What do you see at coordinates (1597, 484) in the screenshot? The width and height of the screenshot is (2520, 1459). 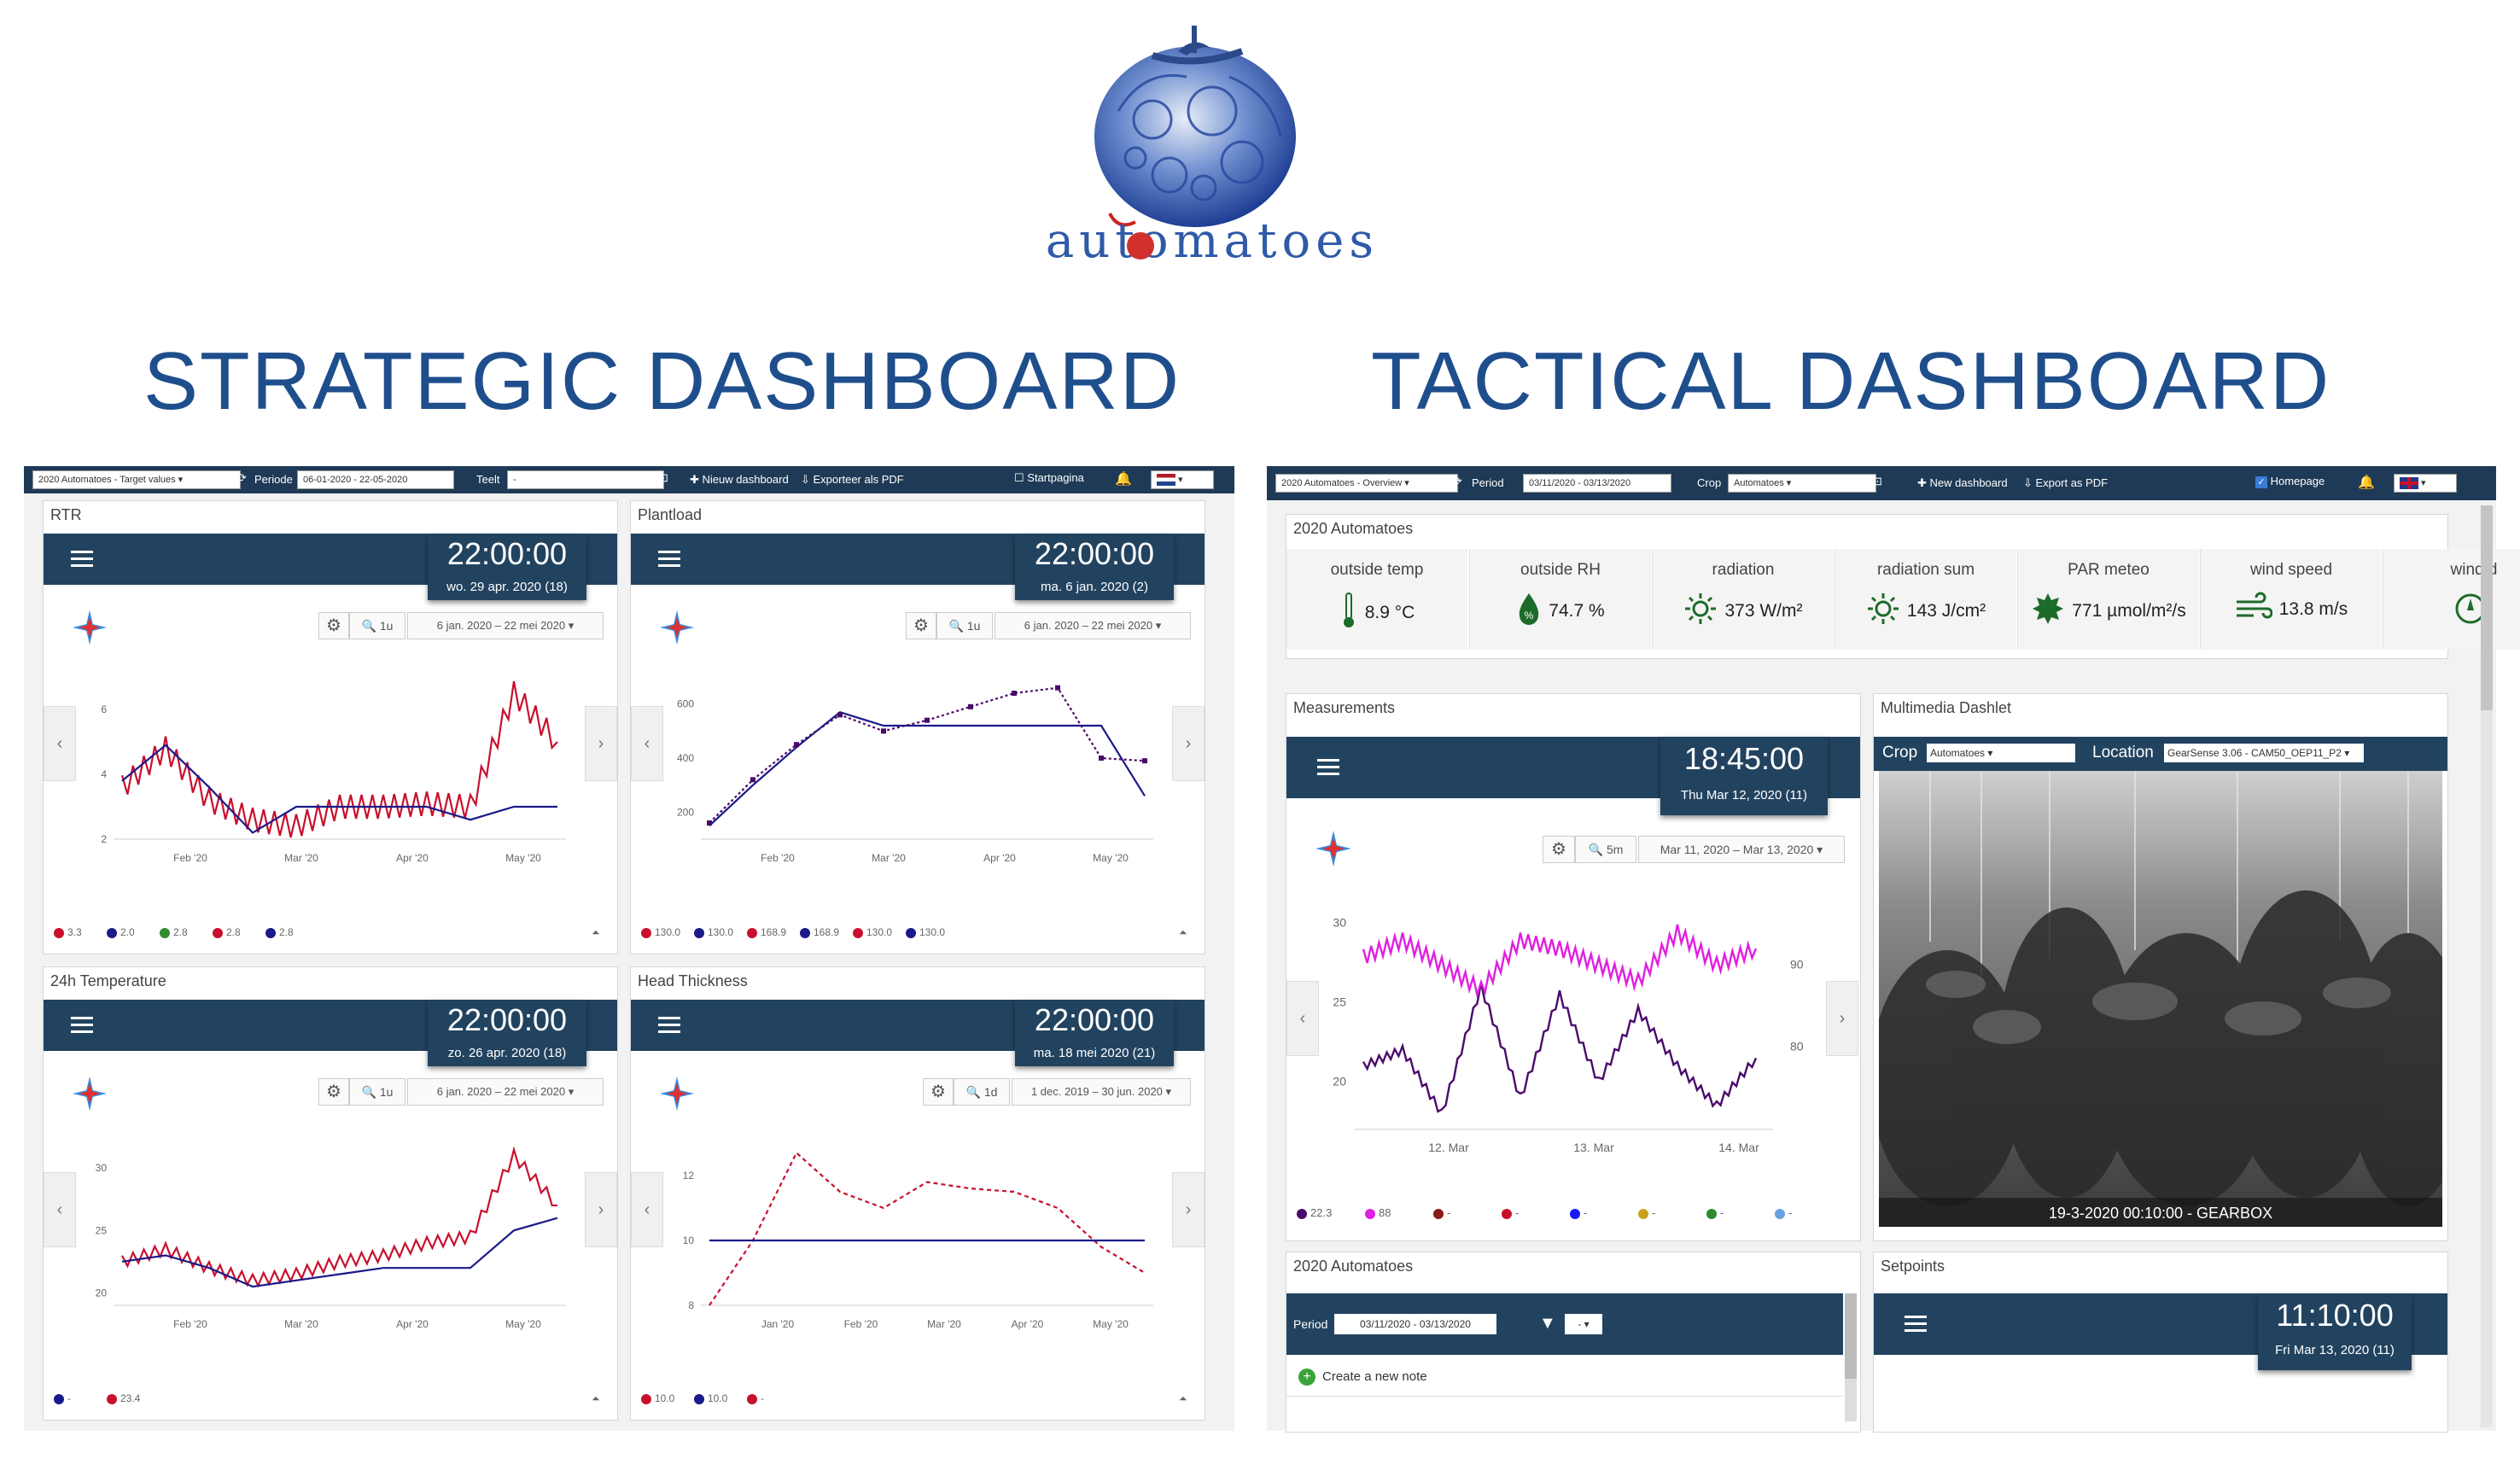 I see `tactical-period-input: 03/11/2020 - 03/13/2020` at bounding box center [1597, 484].